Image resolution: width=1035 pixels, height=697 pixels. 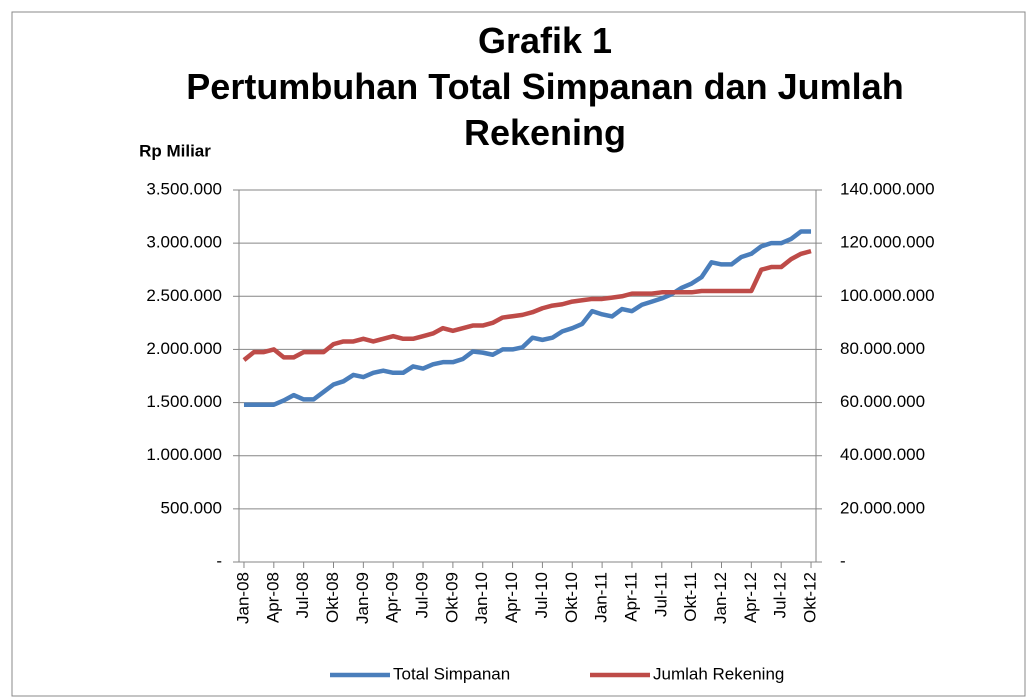 What do you see at coordinates (184, 188) in the screenshot?
I see `y-tick-label: 3.500.000` at bounding box center [184, 188].